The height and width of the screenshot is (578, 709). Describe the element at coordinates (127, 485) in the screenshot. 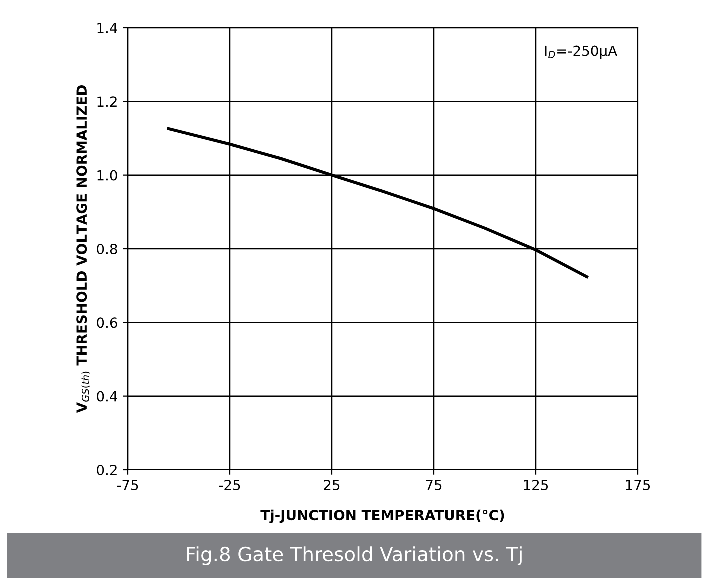

I see `x-tick-label: -75` at that location.